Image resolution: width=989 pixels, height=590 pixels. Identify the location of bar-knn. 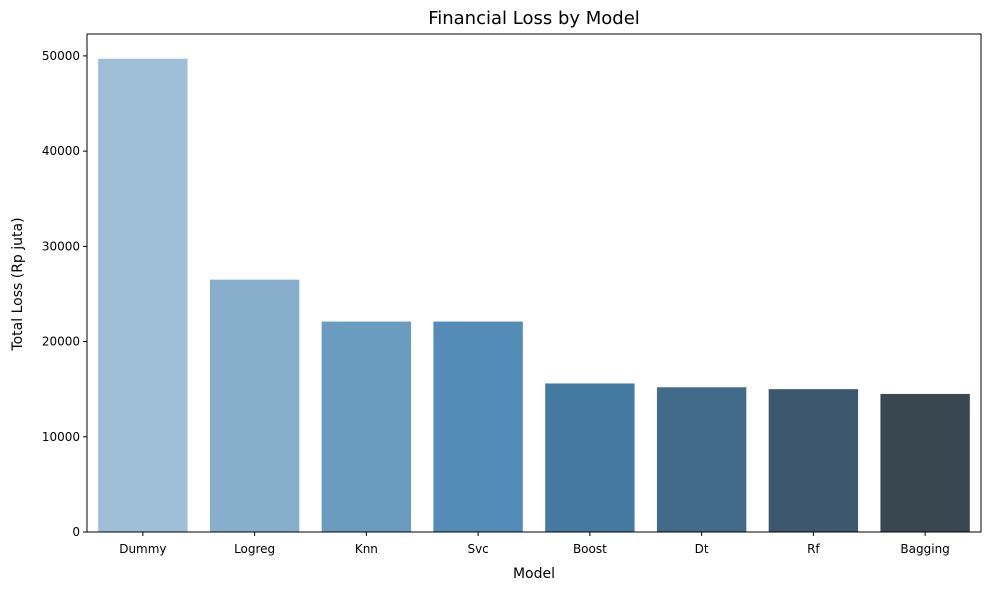
(366, 426).